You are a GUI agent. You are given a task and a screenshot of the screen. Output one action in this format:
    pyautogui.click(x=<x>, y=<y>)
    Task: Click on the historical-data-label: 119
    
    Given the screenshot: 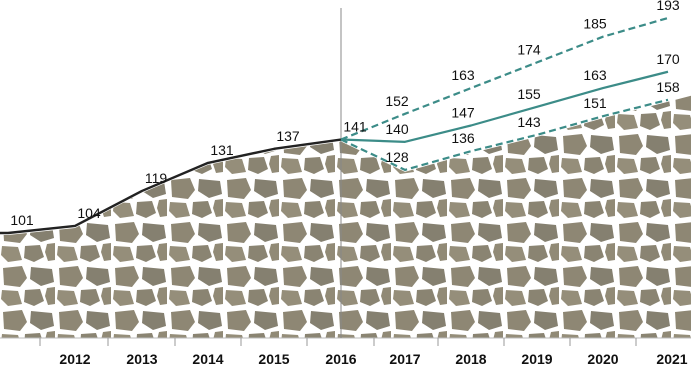 What is the action you would take?
    pyautogui.click(x=156, y=178)
    